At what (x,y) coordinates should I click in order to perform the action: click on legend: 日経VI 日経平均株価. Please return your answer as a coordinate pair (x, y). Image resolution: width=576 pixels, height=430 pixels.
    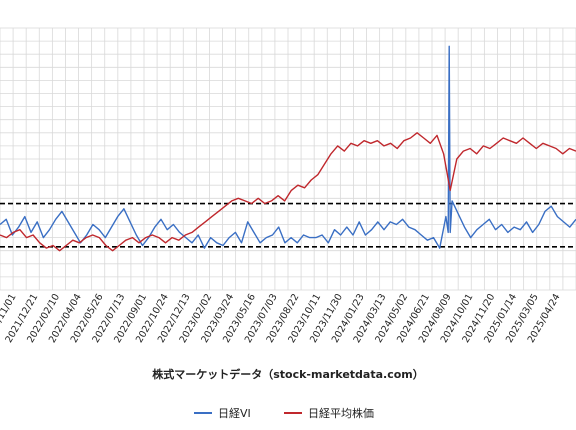
    Looking at the image, I should click on (288, 413).